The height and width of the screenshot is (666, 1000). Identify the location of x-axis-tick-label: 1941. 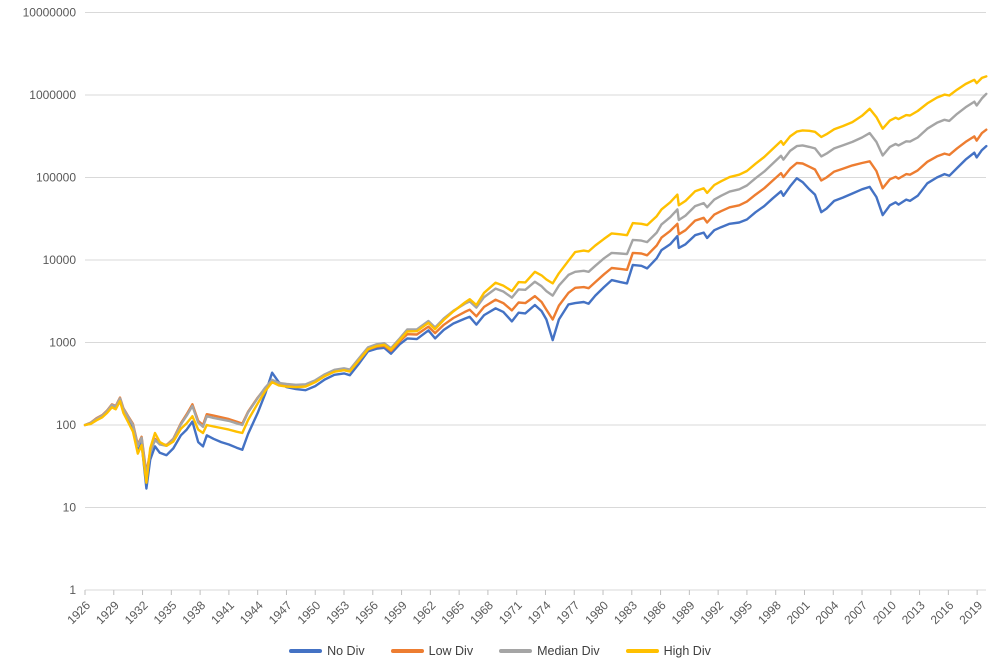
(222, 612).